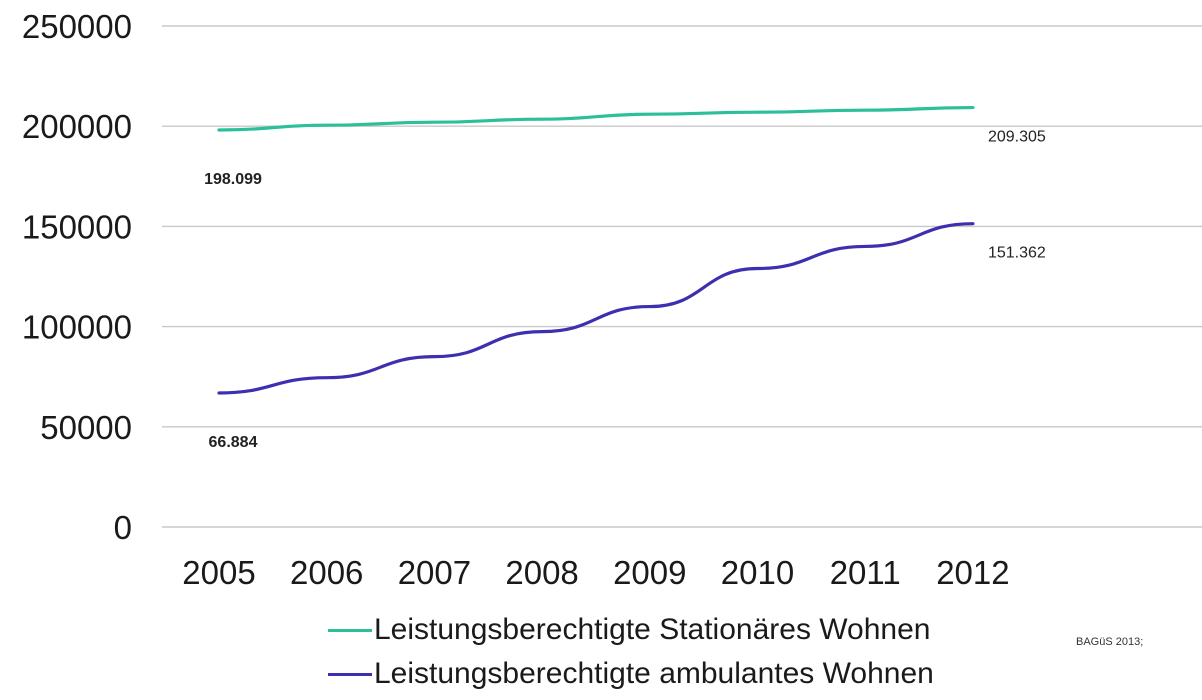  Describe the element at coordinates (123, 527) in the screenshot. I see `y-tick-label-0: 0` at that location.